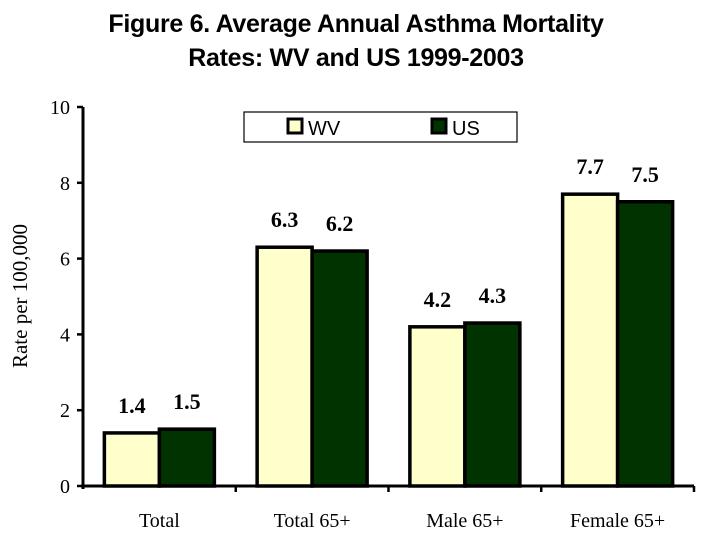  I want to click on x-tick-label: Total 65+, so click(312, 521).